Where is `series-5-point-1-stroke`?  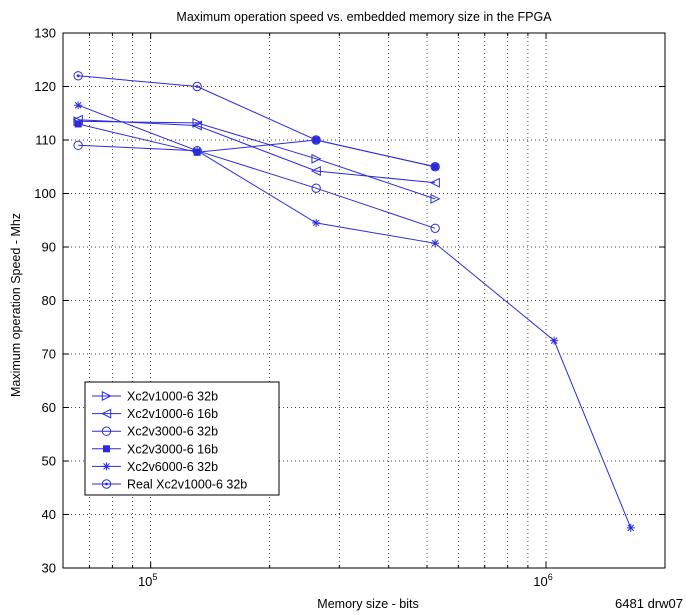
series-5-point-1-stroke is located at coordinates (78, 105).